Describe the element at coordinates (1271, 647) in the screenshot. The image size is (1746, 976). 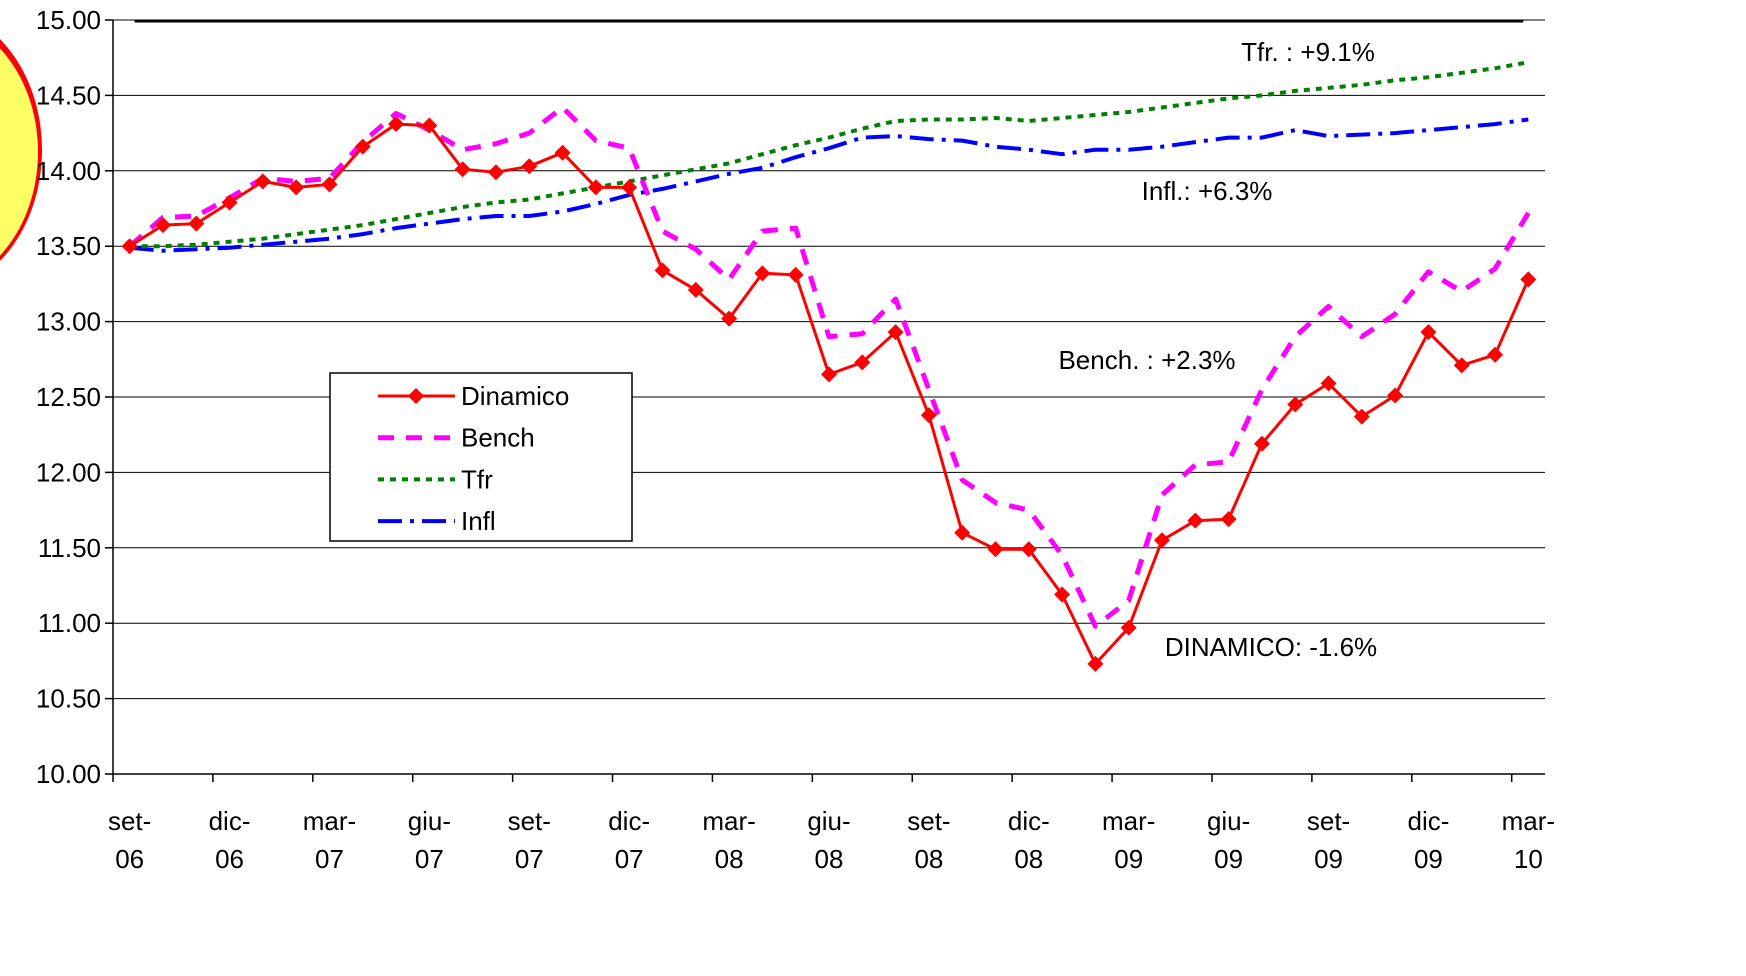
I see `annotation: DINAMICO: -1.6%` at that location.